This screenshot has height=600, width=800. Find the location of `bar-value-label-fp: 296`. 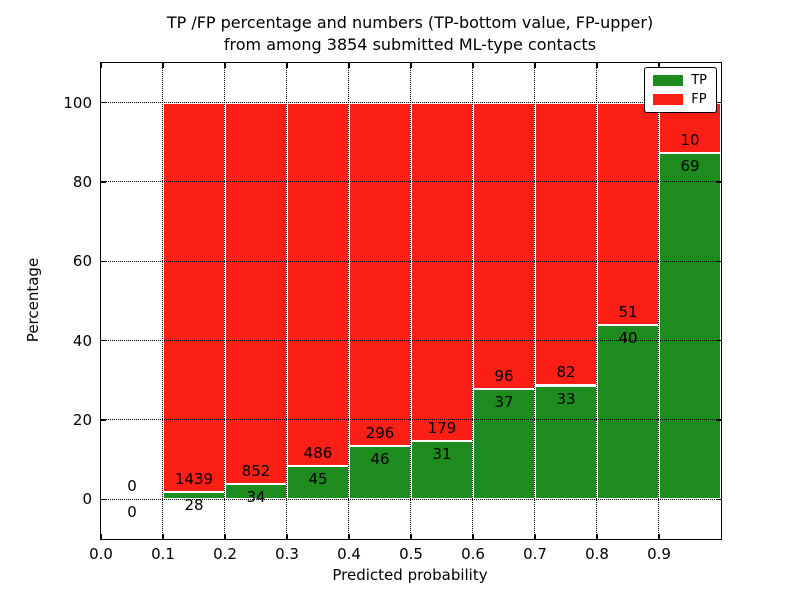

bar-value-label-fp: 296 is located at coordinates (380, 432).